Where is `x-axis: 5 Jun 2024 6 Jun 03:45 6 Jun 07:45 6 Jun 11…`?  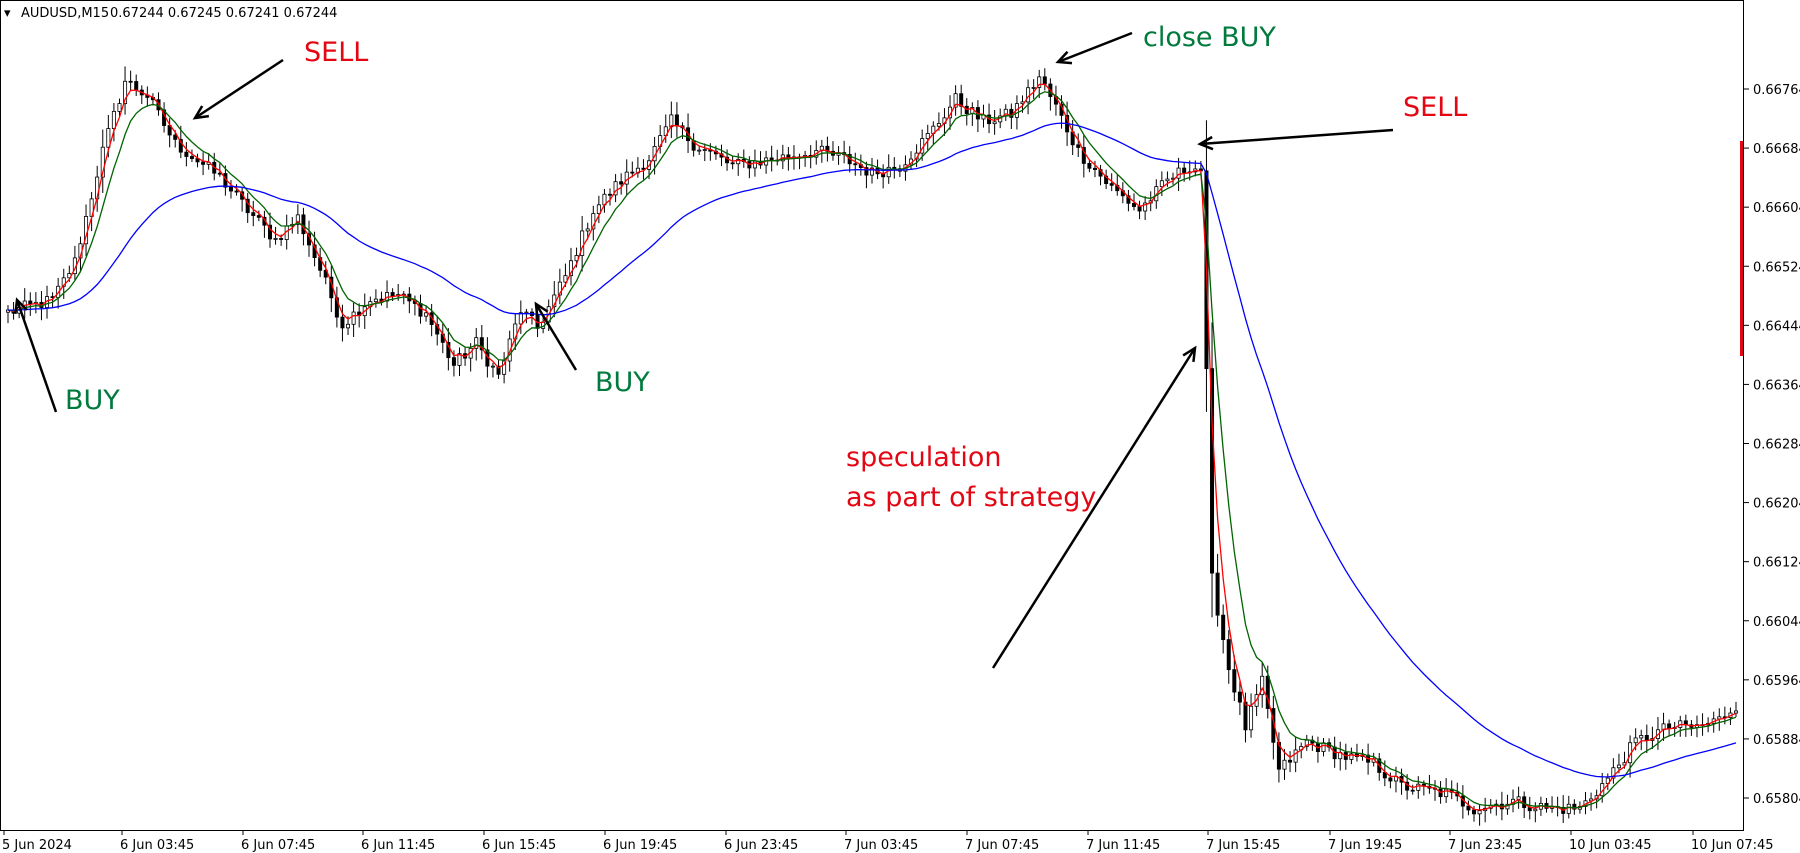 x-axis: 5 Jun 2024 6 Jun 03:45 6 Jun 07:45 6 Jun 11… is located at coordinates (888, 841).